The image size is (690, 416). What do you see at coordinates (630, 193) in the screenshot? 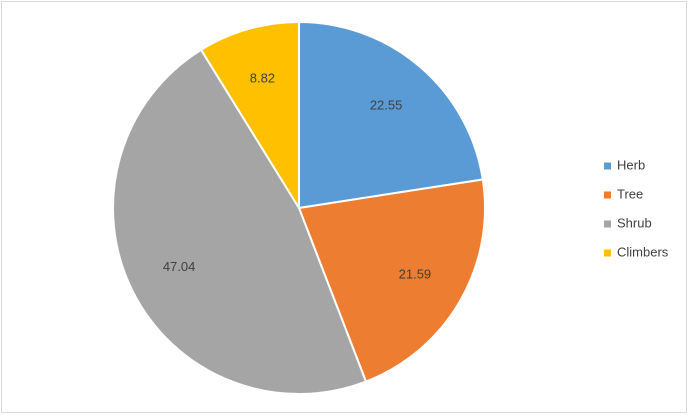
I see `legend-label-tree: Tree` at bounding box center [630, 193].